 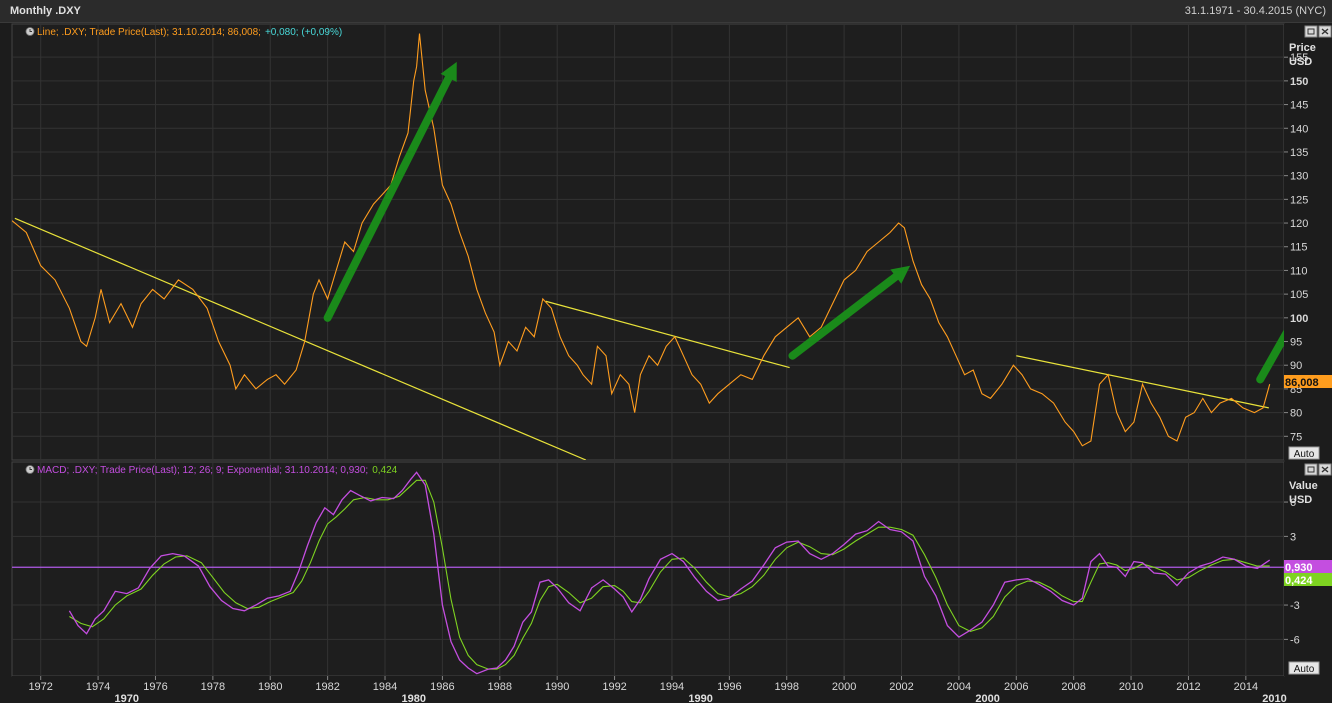 What do you see at coordinates (1302, 383) in the screenshot?
I see `price-last-value: 86,008` at bounding box center [1302, 383].